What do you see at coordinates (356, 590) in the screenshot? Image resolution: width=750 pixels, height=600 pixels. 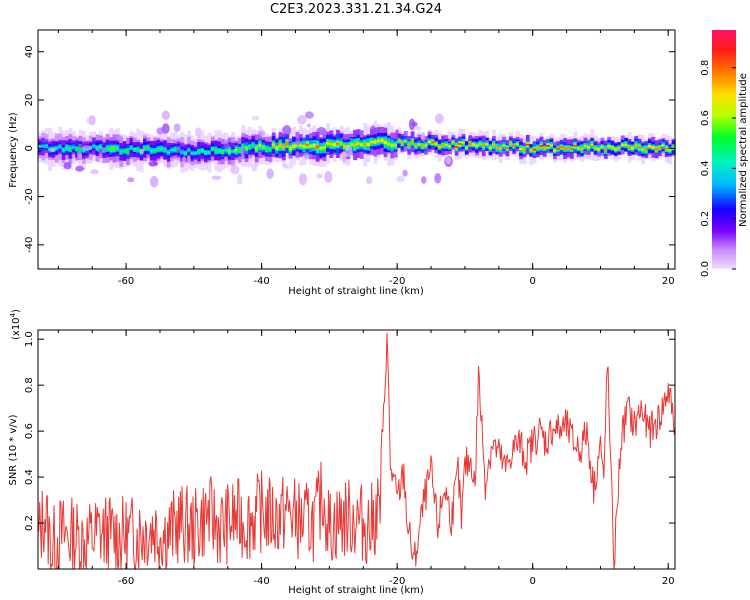 I see `snr-x-label: Height of straight line (km)` at bounding box center [356, 590].